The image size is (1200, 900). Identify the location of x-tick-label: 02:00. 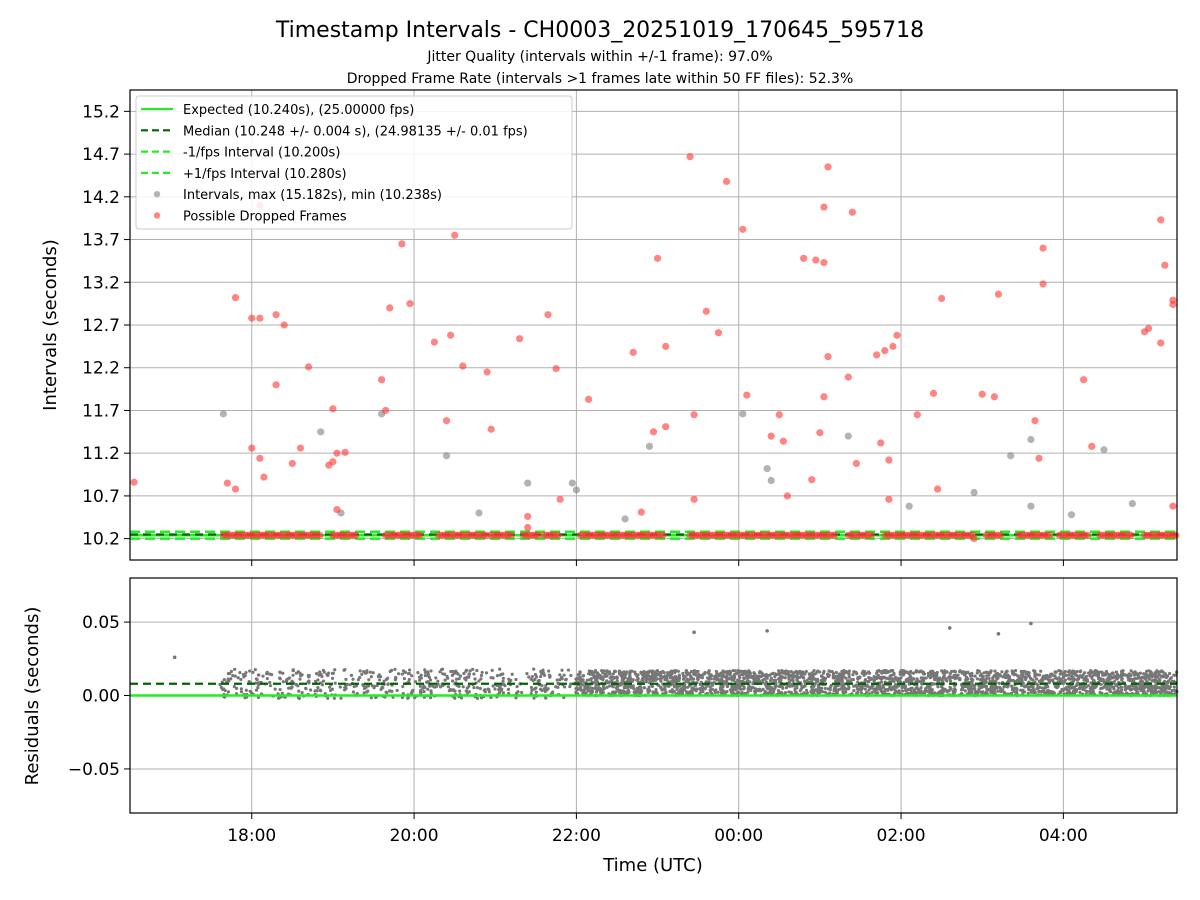
(901, 836).